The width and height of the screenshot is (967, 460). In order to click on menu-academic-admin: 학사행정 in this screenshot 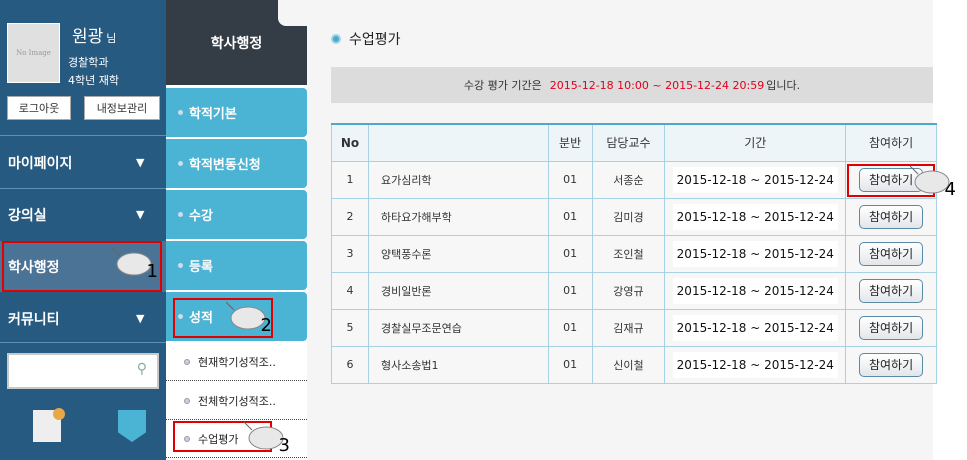, I will do `click(83, 266)`.